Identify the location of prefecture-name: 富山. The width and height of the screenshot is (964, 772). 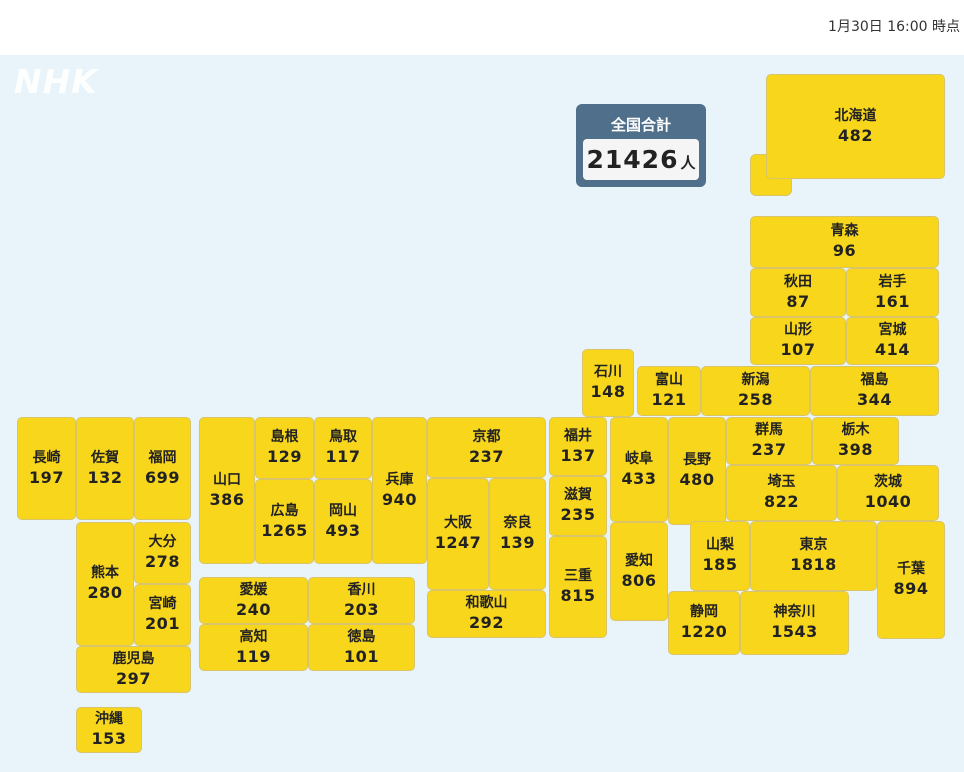
(669, 380).